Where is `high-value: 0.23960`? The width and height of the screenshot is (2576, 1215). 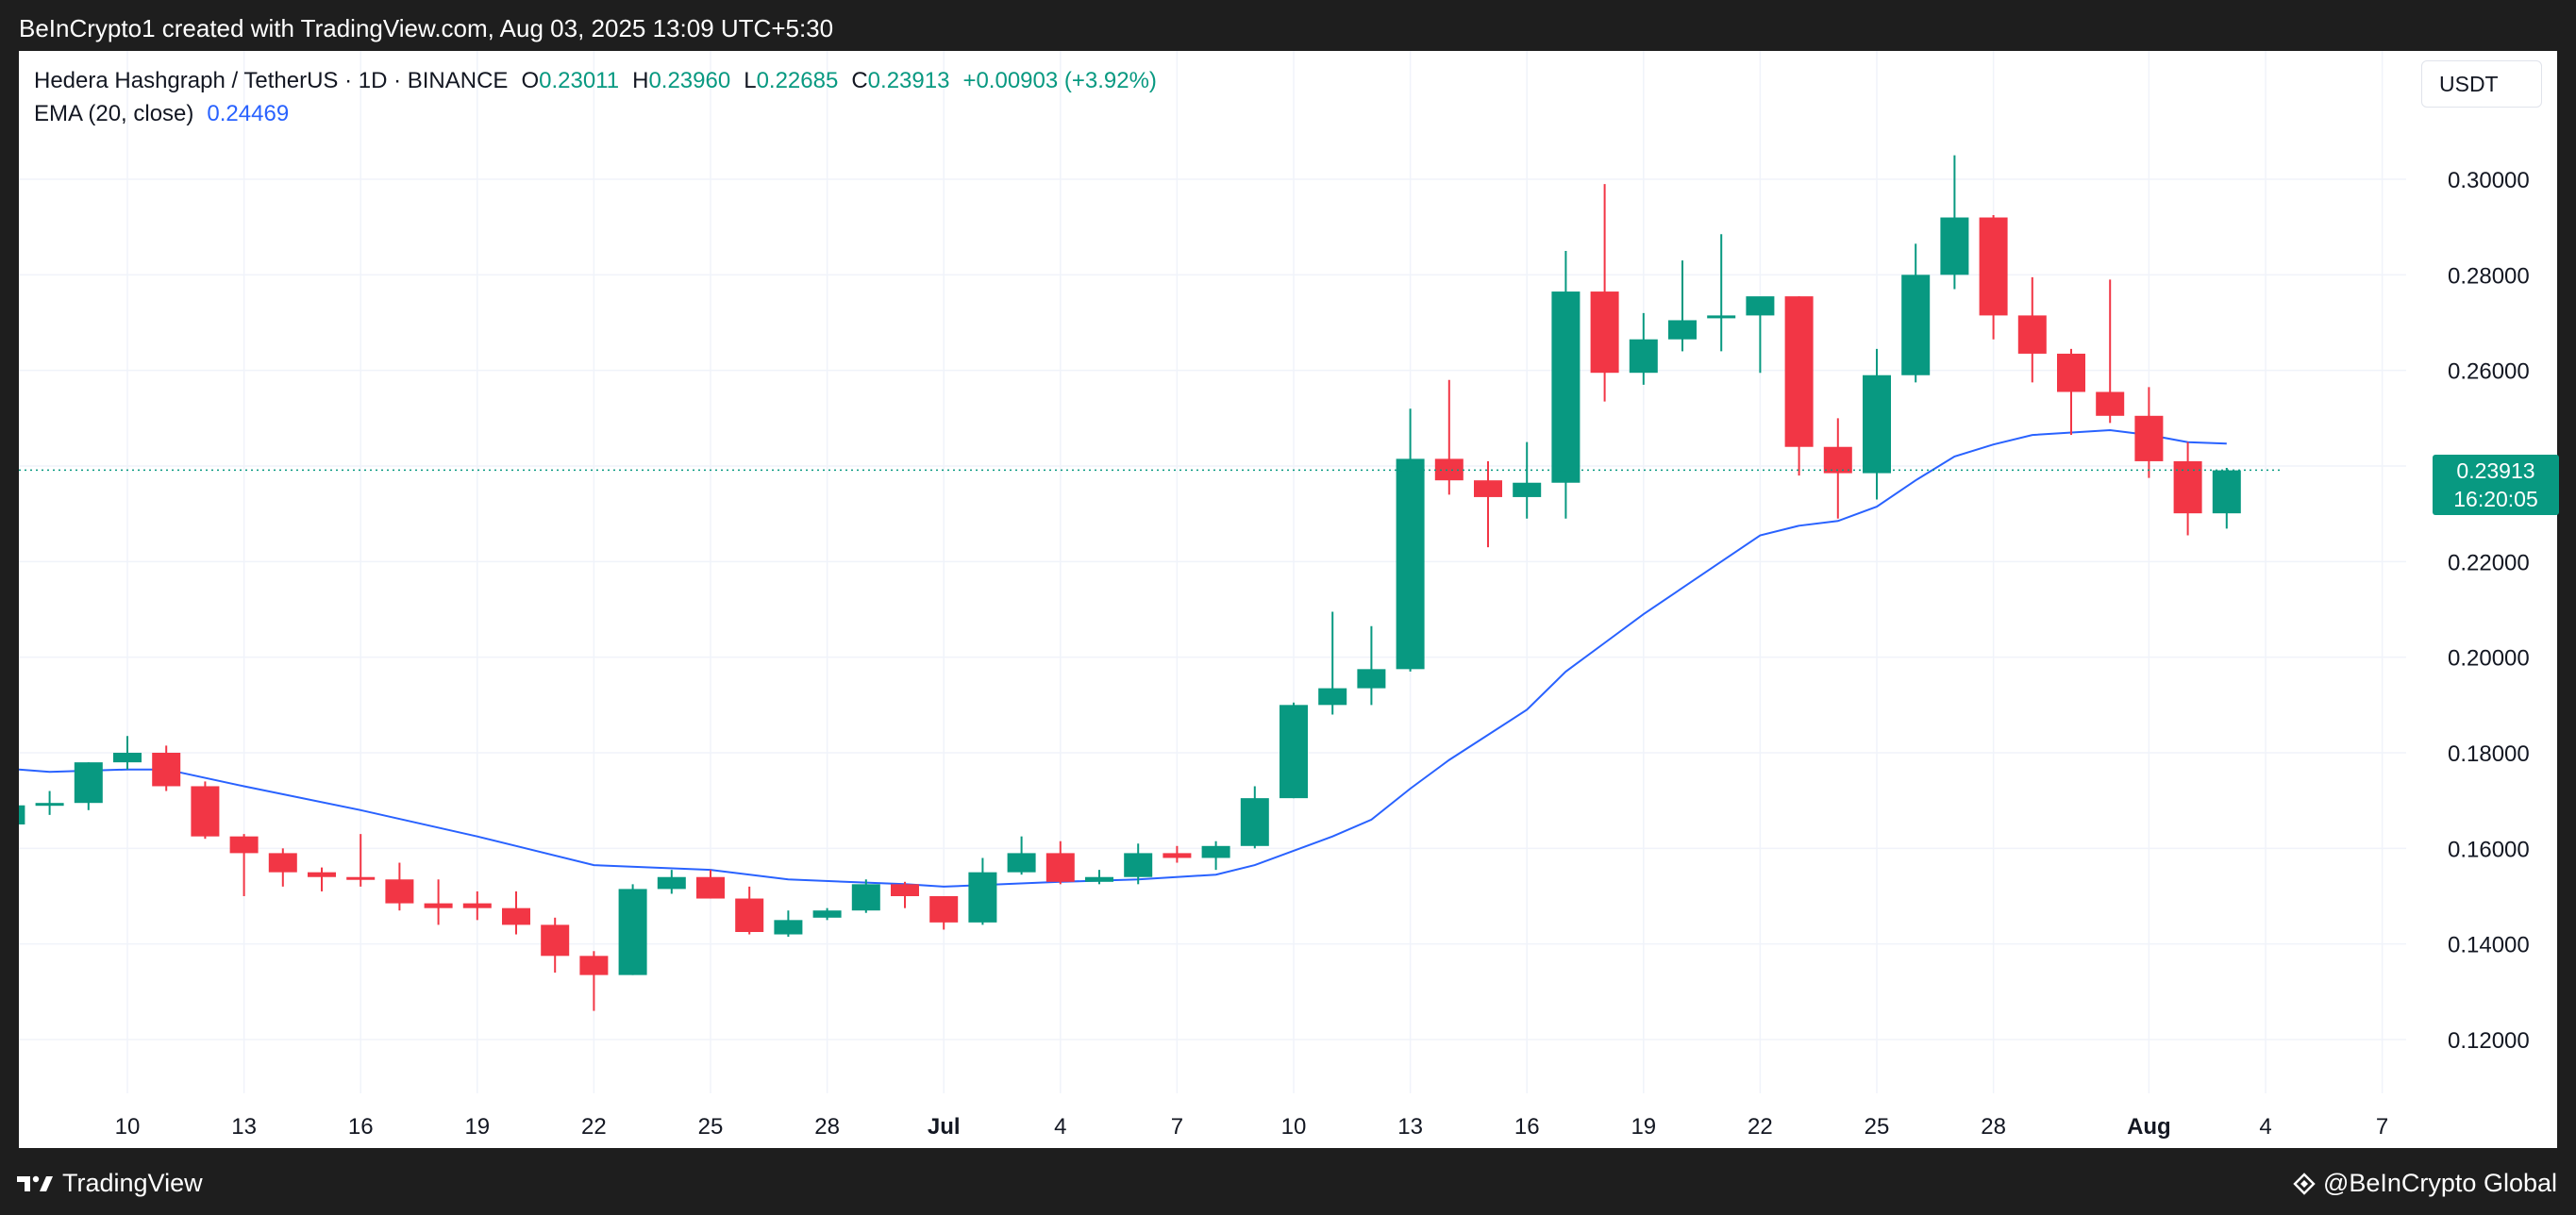 high-value: 0.23960 is located at coordinates (689, 80).